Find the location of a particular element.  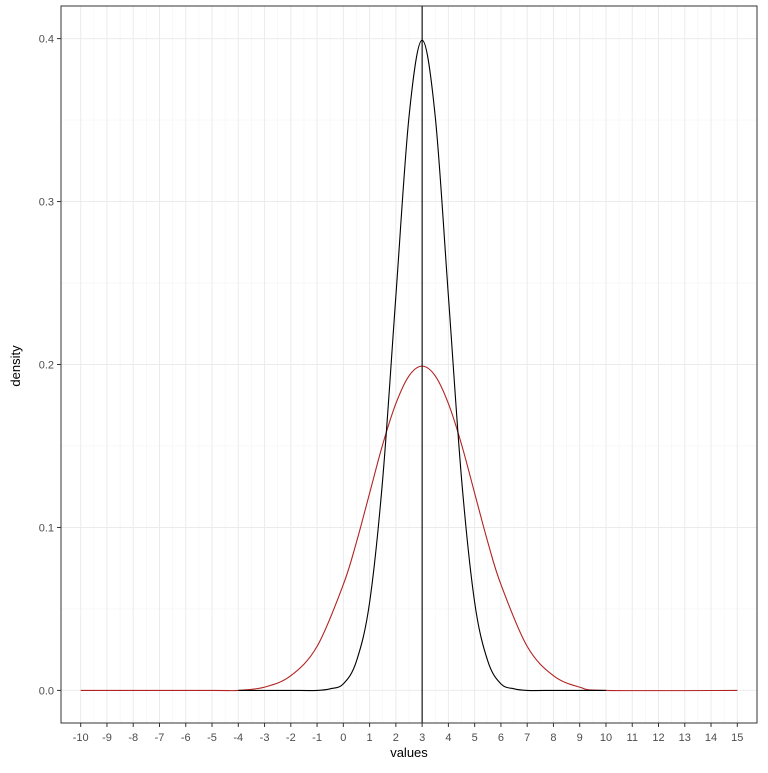

x-tick-label: -2 is located at coordinates (291, 738).